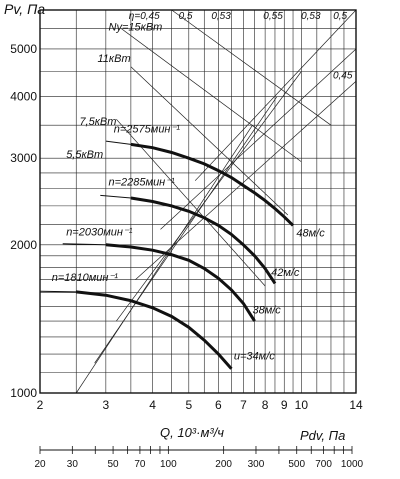 Image resolution: width=400 pixels, height=479 pixels. What do you see at coordinates (114, 59) in the screenshot?
I see `power-label: 11кВт` at bounding box center [114, 59].